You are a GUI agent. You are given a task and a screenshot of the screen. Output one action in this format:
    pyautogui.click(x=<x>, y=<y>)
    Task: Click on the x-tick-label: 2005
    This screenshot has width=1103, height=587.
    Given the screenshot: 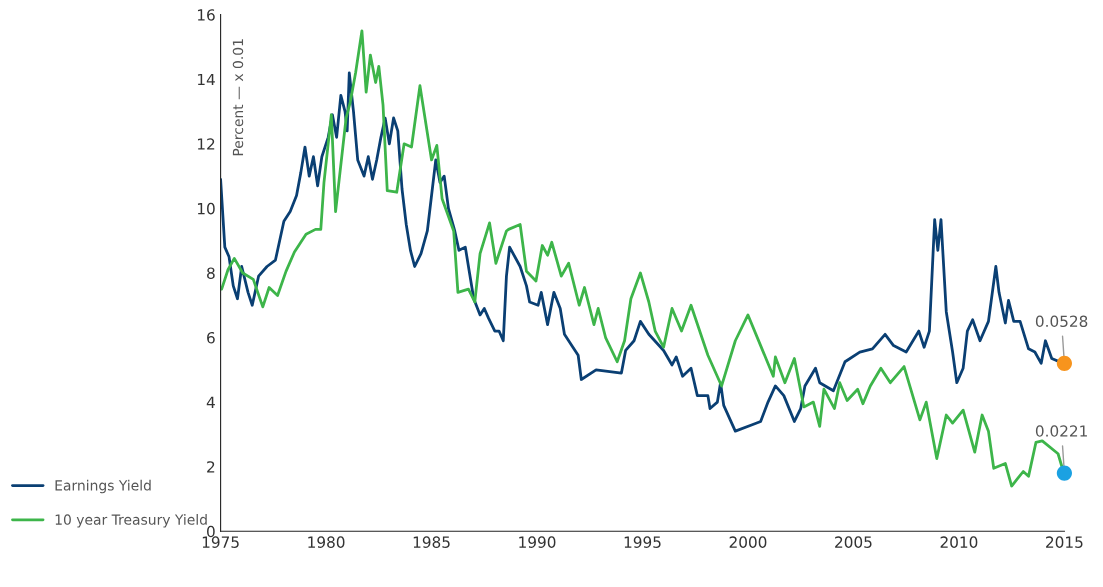 What is the action you would take?
    pyautogui.click(x=853, y=542)
    